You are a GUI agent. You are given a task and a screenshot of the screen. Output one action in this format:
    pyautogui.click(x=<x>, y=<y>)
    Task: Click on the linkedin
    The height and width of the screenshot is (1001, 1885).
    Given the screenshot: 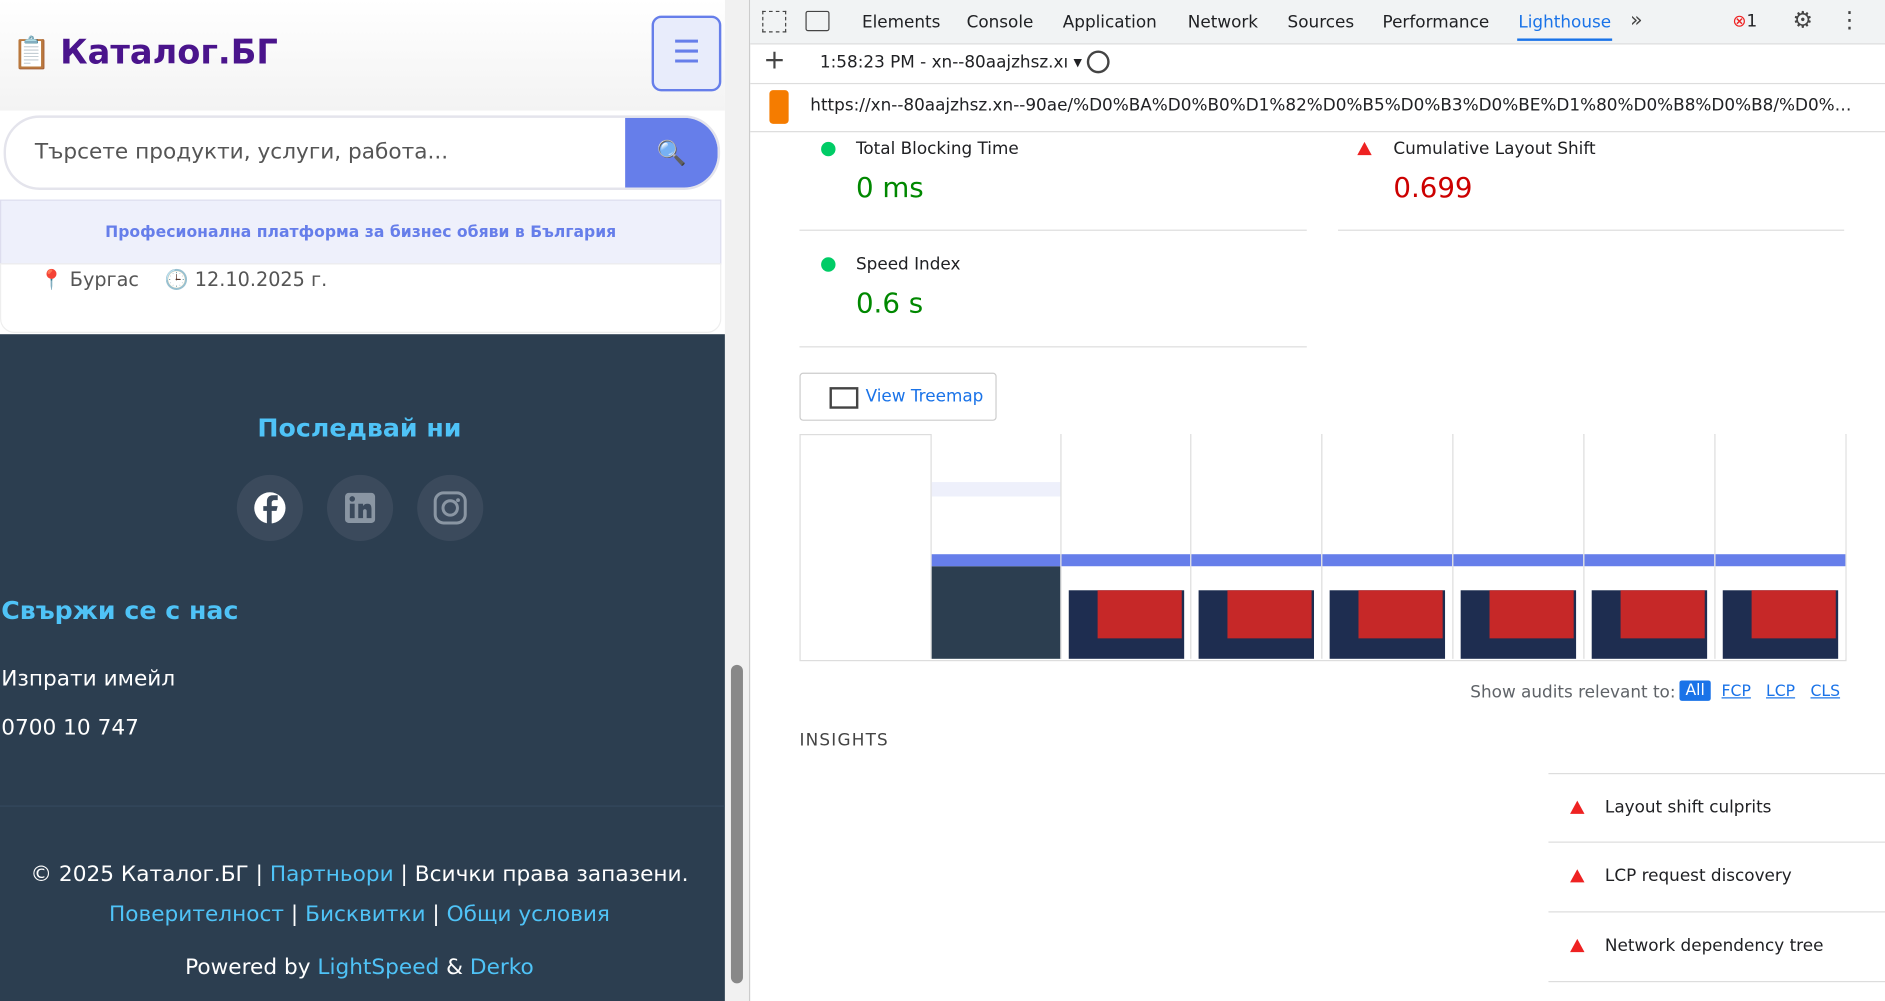 What is the action you would take?
    pyautogui.click(x=360, y=507)
    